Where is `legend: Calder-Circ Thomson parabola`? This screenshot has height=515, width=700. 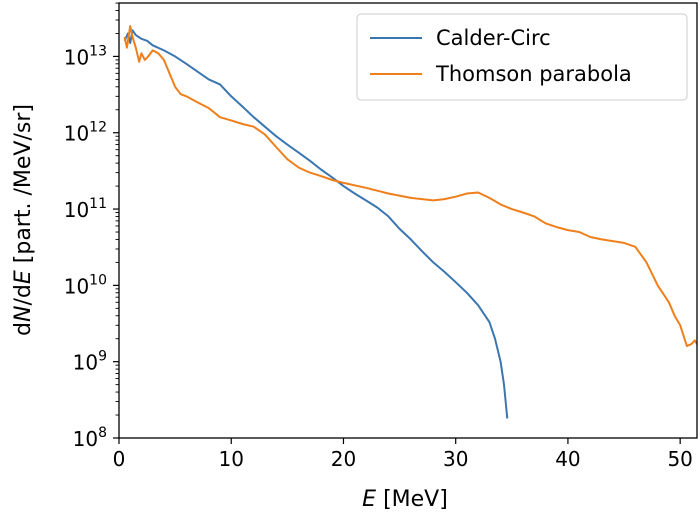 legend: Calder-Circ Thomson parabola is located at coordinates (522, 57).